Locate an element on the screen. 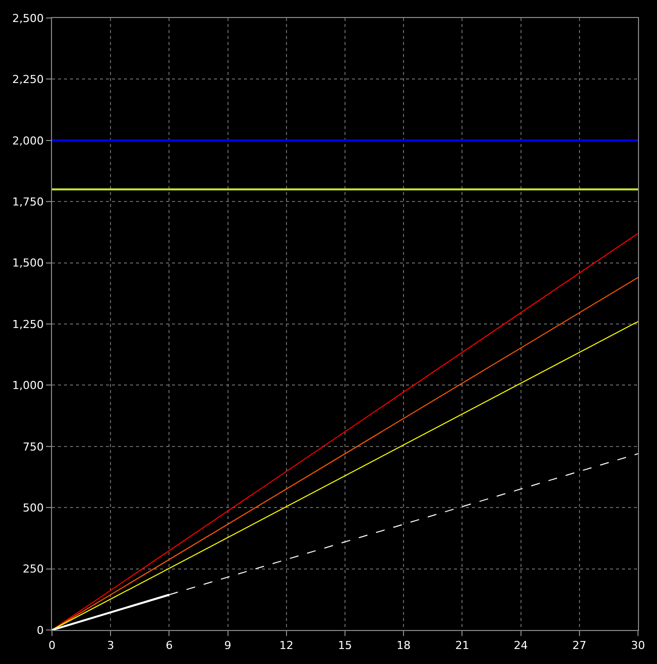  x-tick-label: 18 is located at coordinates (403, 645).